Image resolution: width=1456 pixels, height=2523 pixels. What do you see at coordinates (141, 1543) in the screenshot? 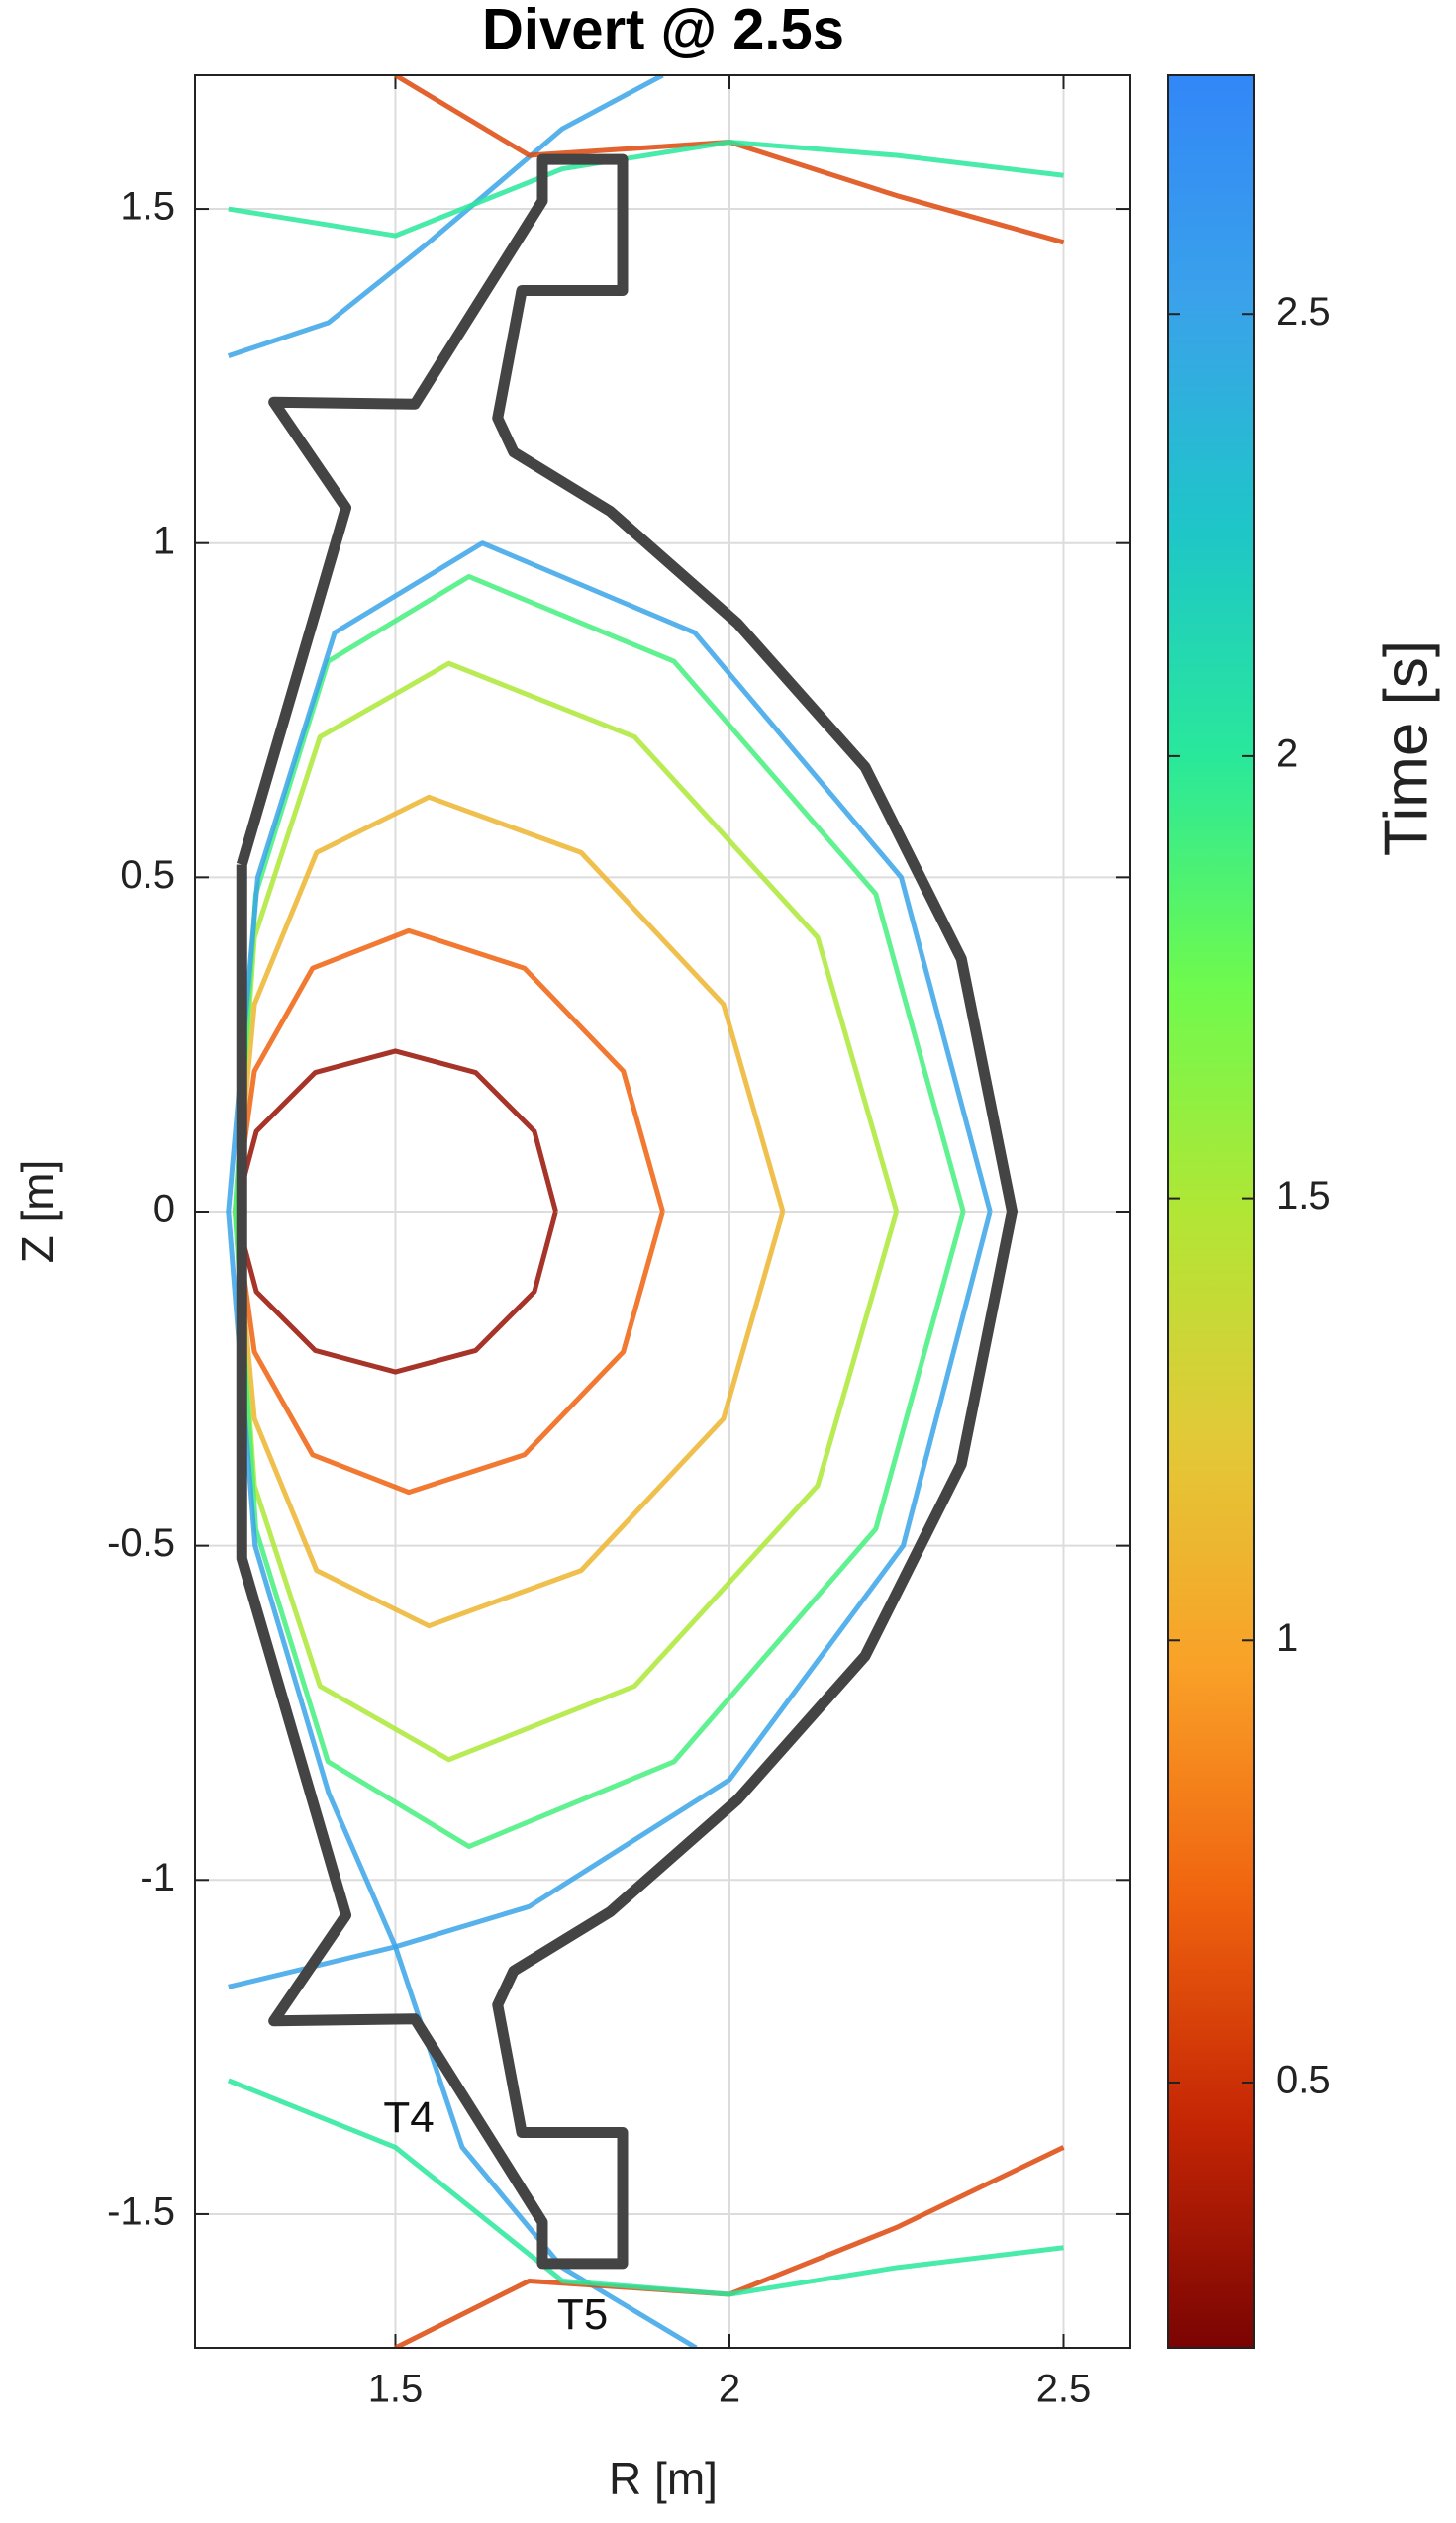
I see `y-tick-label: -0.5` at bounding box center [141, 1543].